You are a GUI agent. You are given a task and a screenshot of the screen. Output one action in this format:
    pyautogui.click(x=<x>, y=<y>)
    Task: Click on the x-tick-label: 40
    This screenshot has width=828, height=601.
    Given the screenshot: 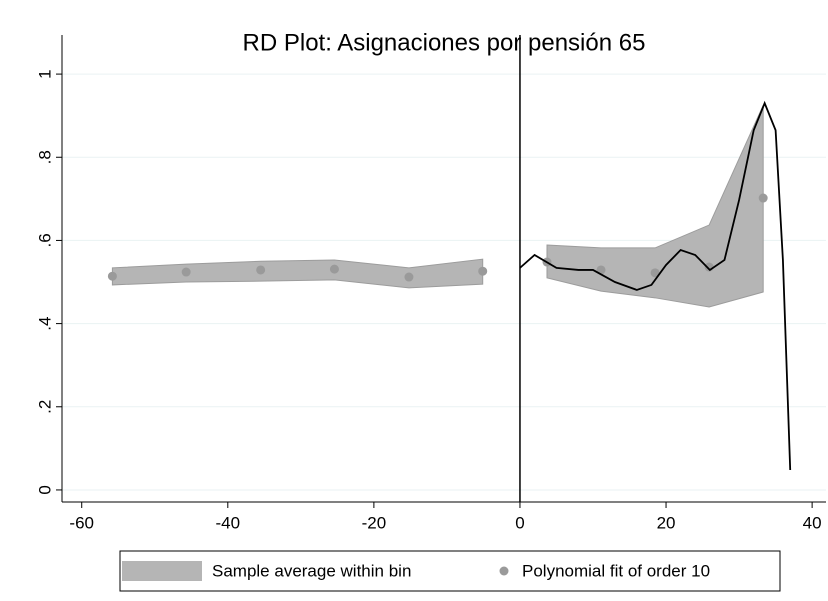 What is the action you would take?
    pyautogui.click(x=812, y=522)
    